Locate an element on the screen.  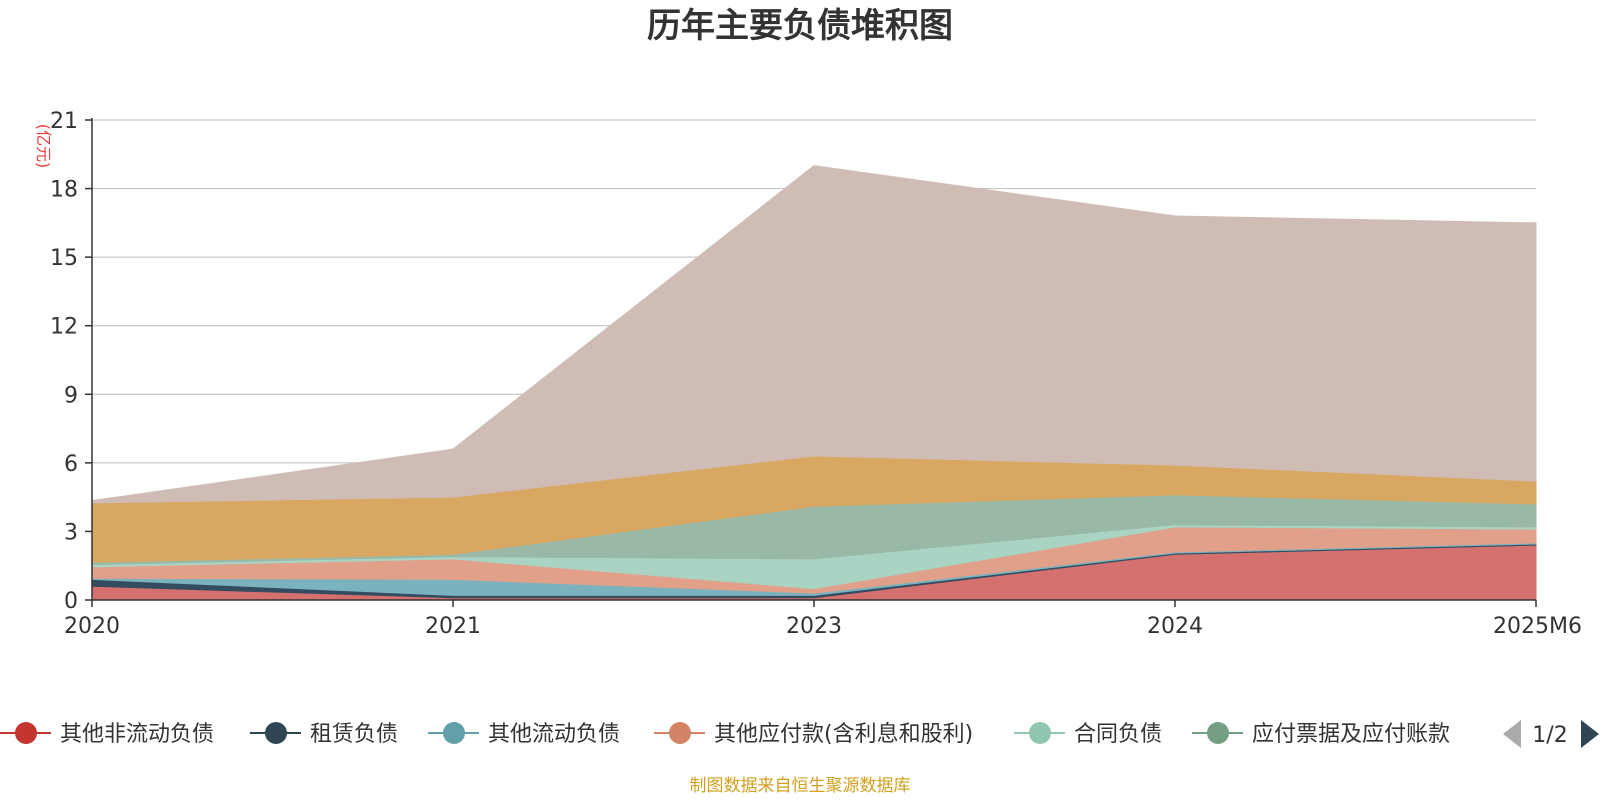
legend-label: 其他流动负债 is located at coordinates (554, 734).